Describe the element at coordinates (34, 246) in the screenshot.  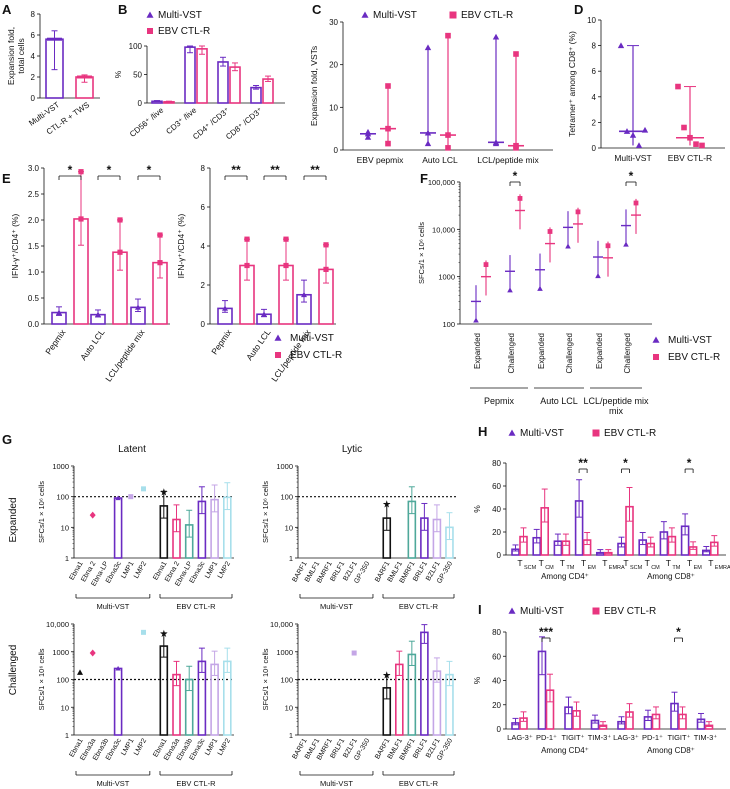
I see `y-tick-label: 1.5` at that location.